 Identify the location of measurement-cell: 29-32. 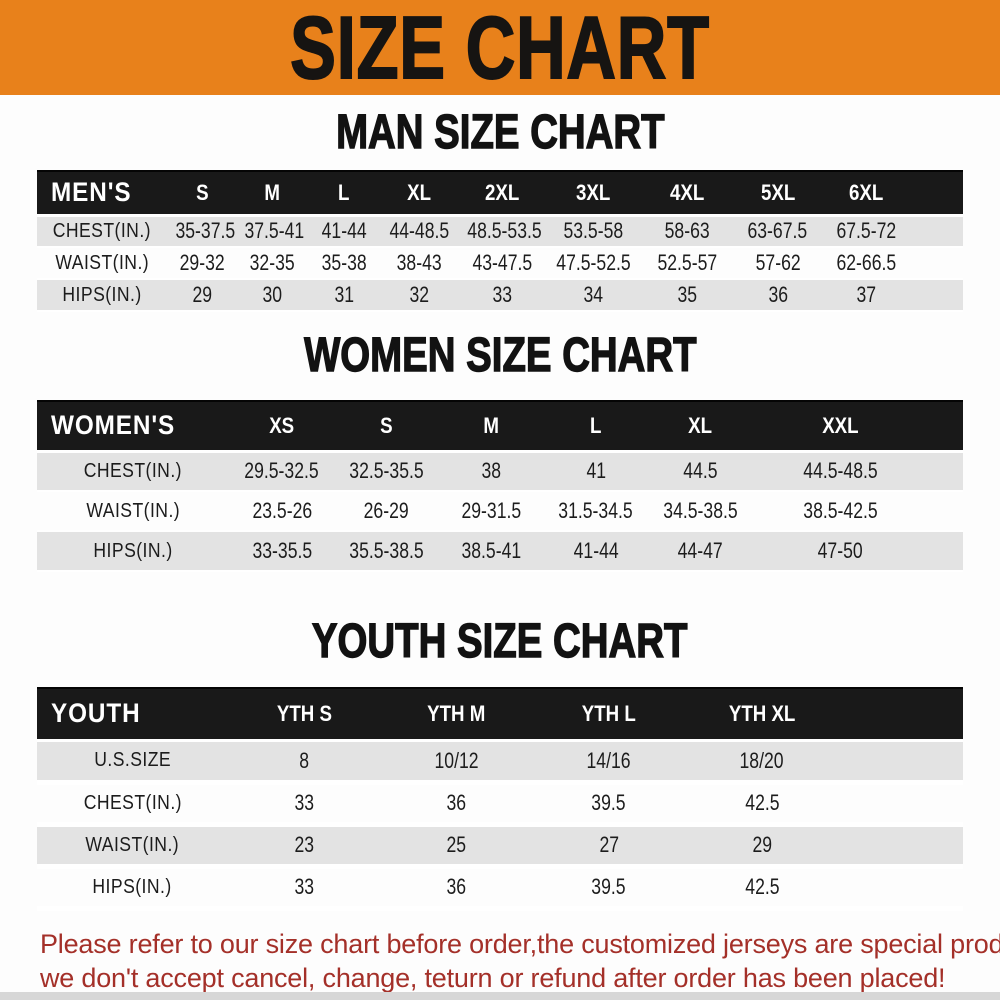
(202, 263).